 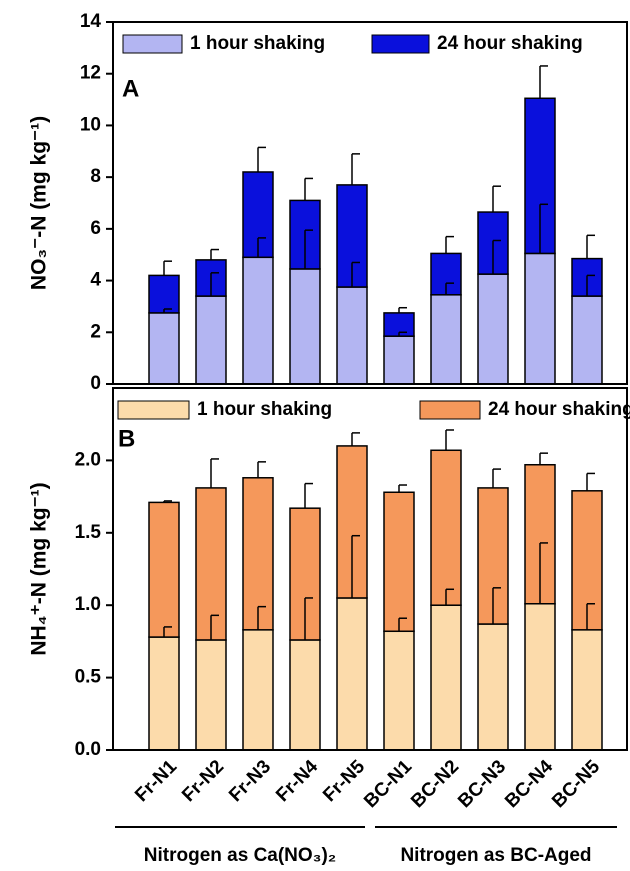 I want to click on y-tick-label: 14, so click(x=91, y=21).